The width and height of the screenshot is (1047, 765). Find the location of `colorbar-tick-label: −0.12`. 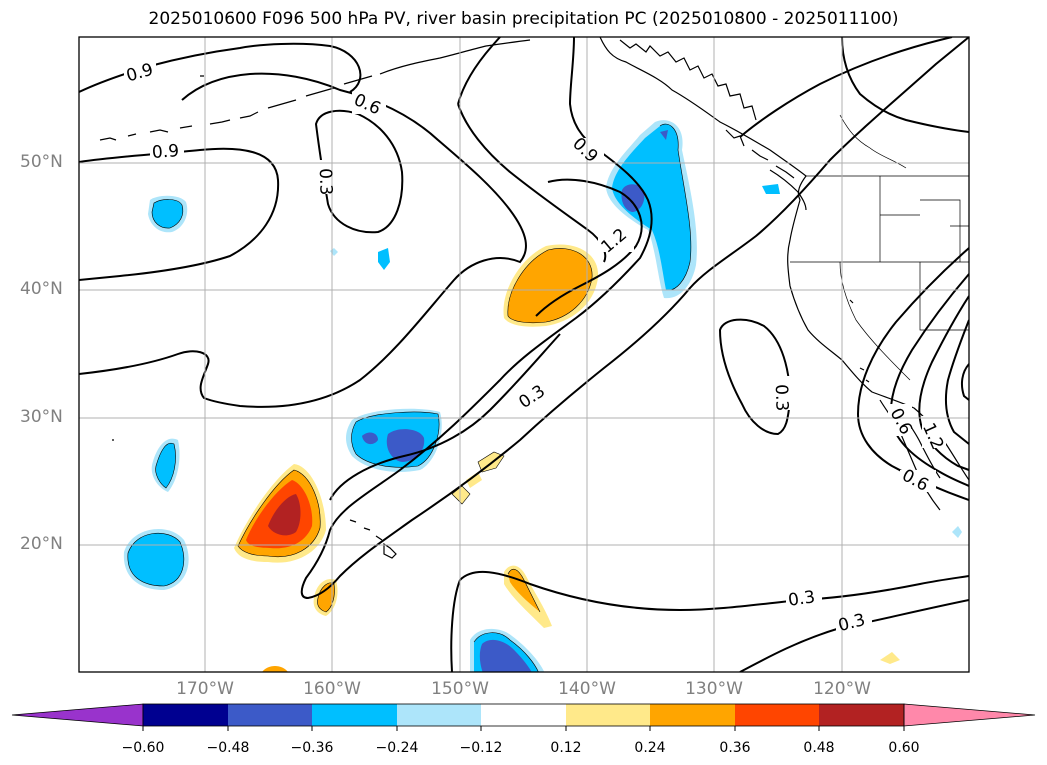

colorbar-tick-label: −0.12 is located at coordinates (481, 748).